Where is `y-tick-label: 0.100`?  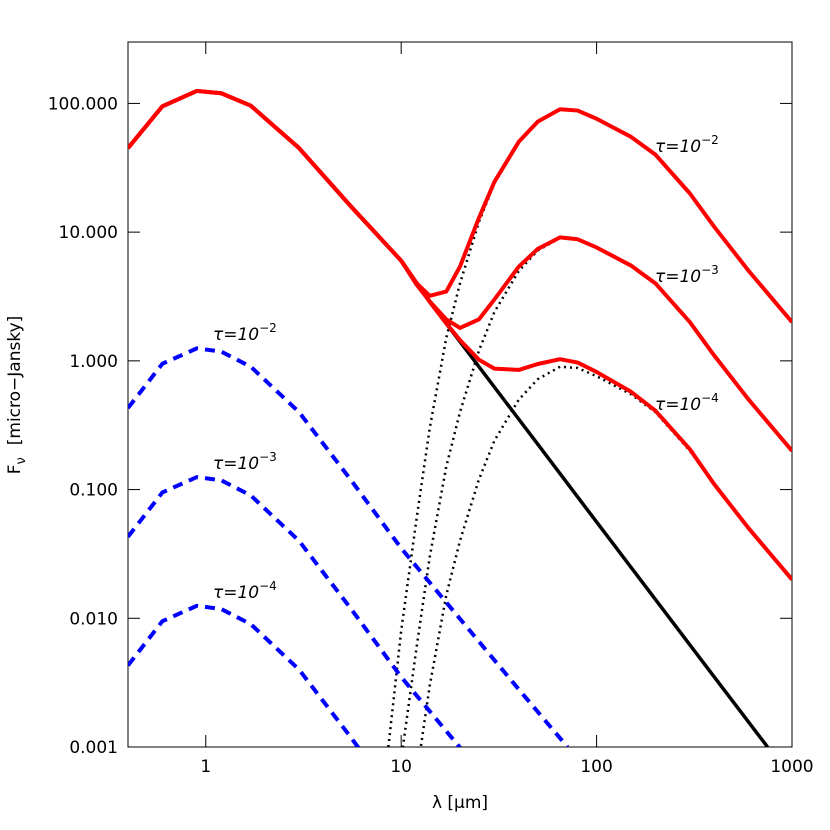
y-tick-label: 0.100 is located at coordinates (93, 491).